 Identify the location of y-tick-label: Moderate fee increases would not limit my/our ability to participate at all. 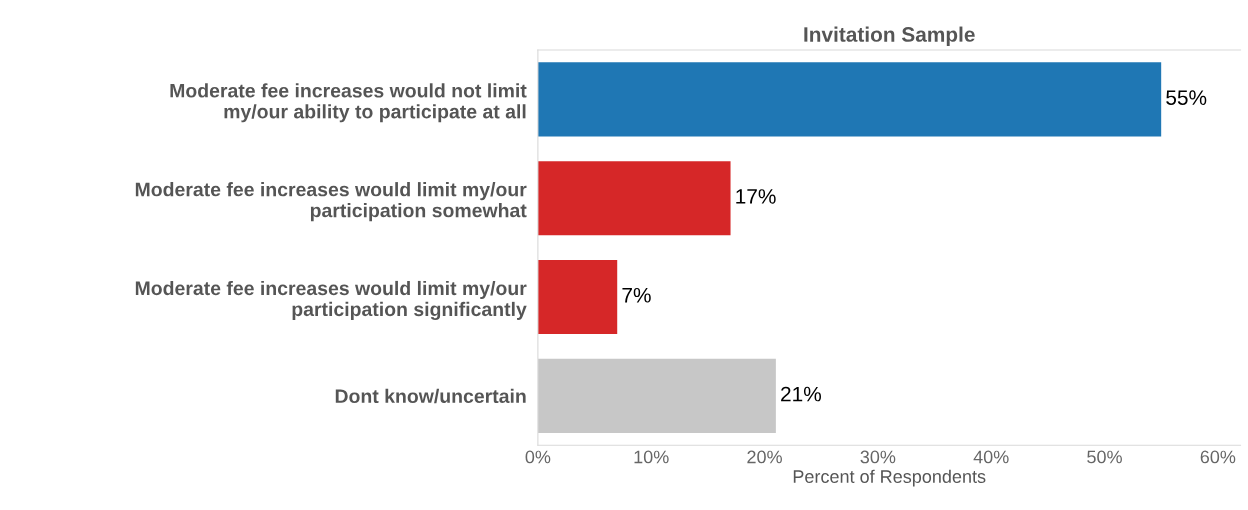
(348, 103).